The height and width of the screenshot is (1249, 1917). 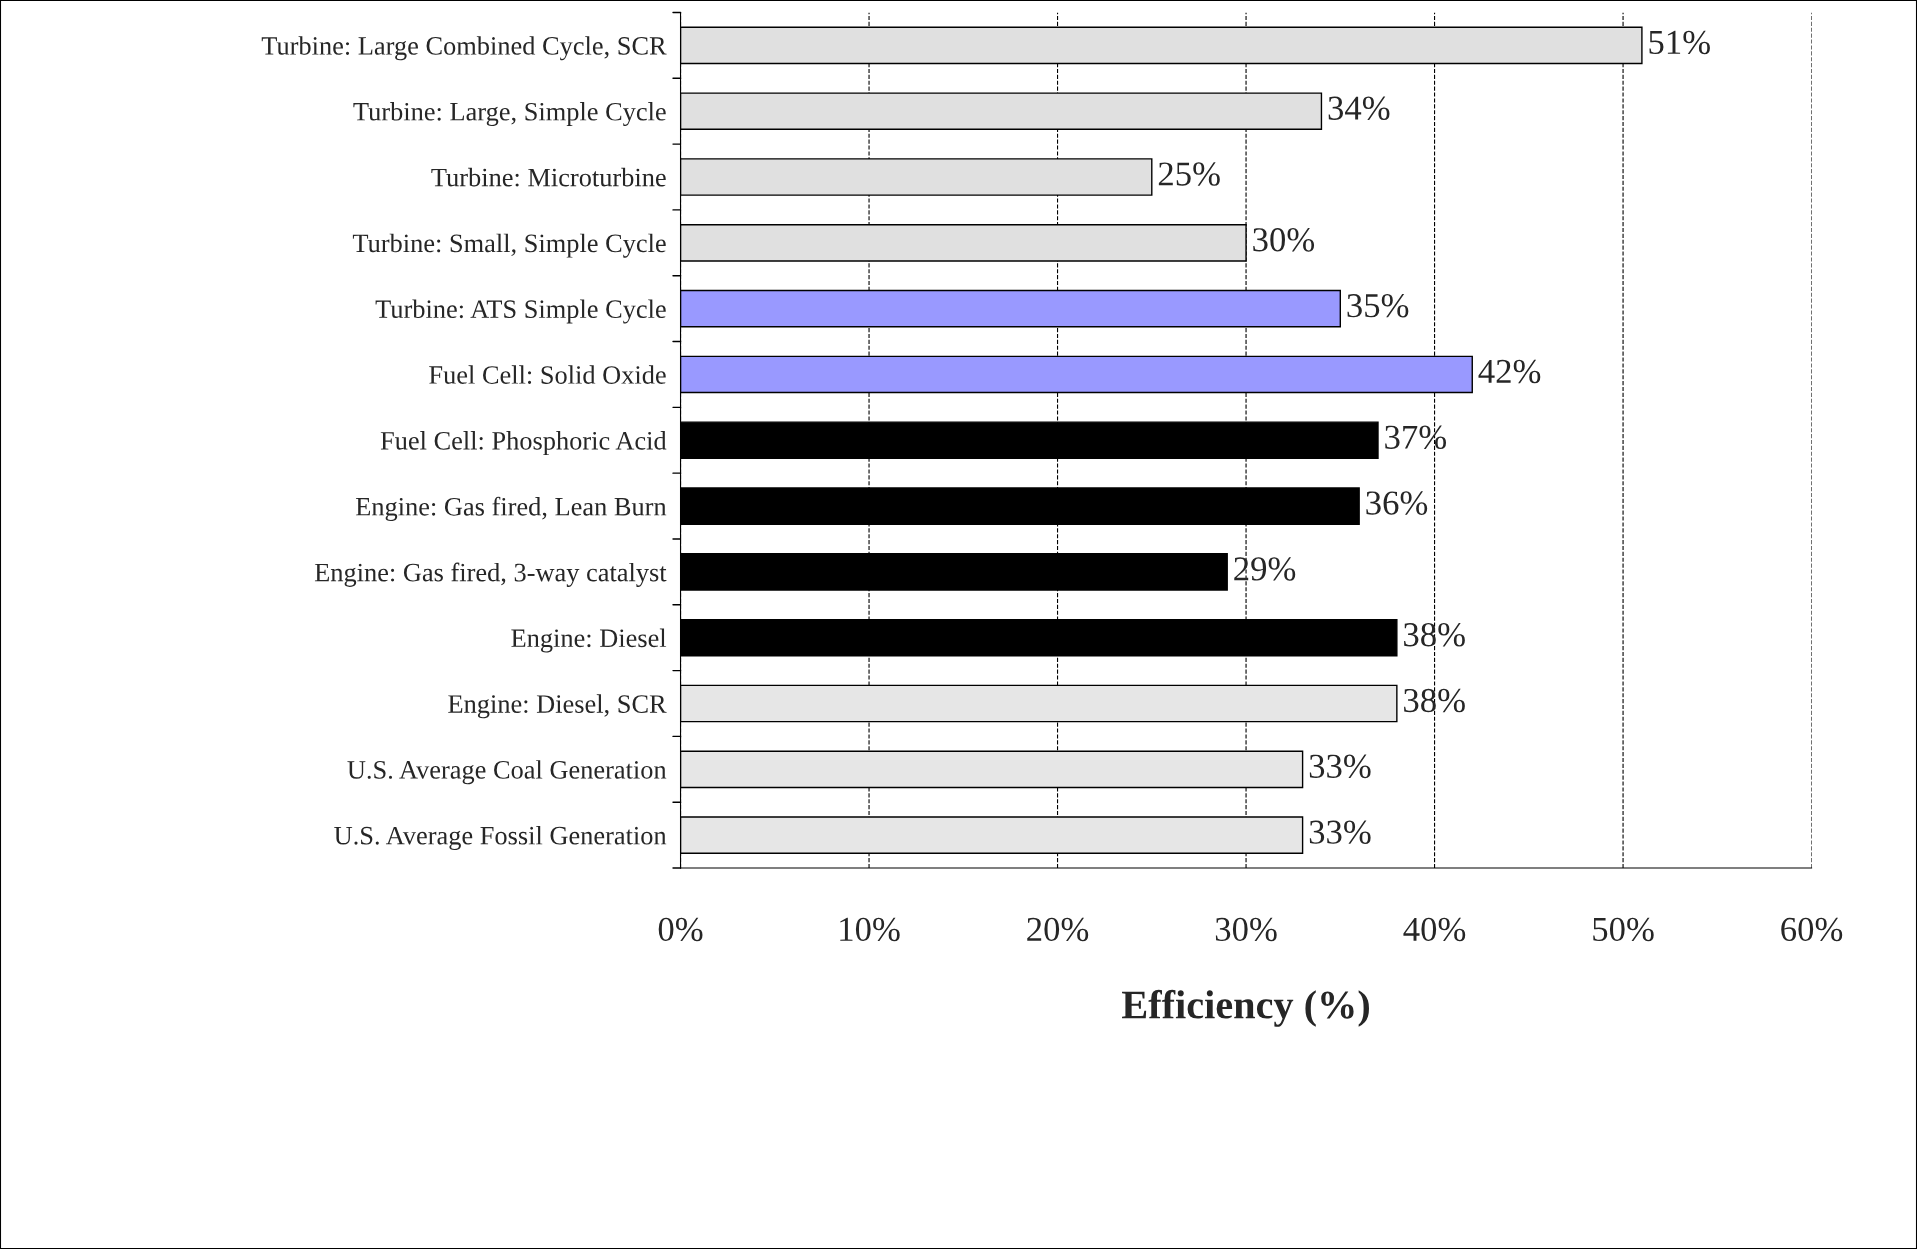 What do you see at coordinates (1397, 503) in the screenshot?
I see `data-label: 36%` at bounding box center [1397, 503].